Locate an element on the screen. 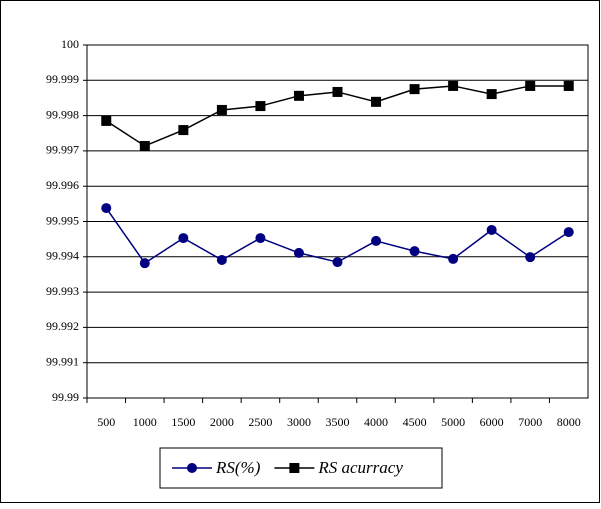  x-tick-label: 3500 is located at coordinates (338, 422).